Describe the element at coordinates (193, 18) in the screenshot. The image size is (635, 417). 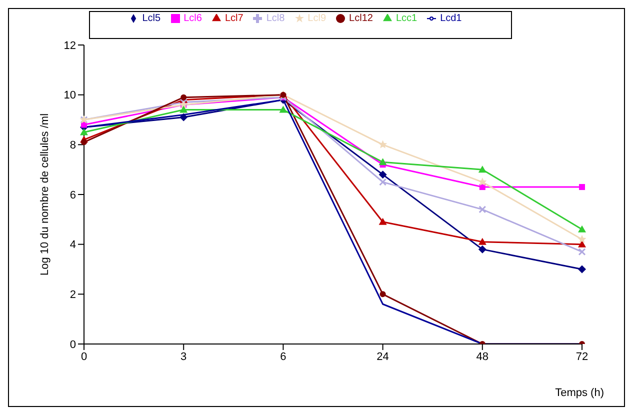
I see `legend-label: Lcl6` at that location.